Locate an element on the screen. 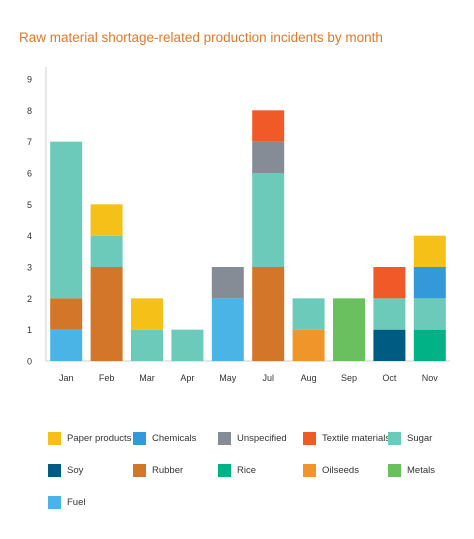 This screenshot has height=539, width=474. legend-label: Rubber is located at coordinates (168, 470).